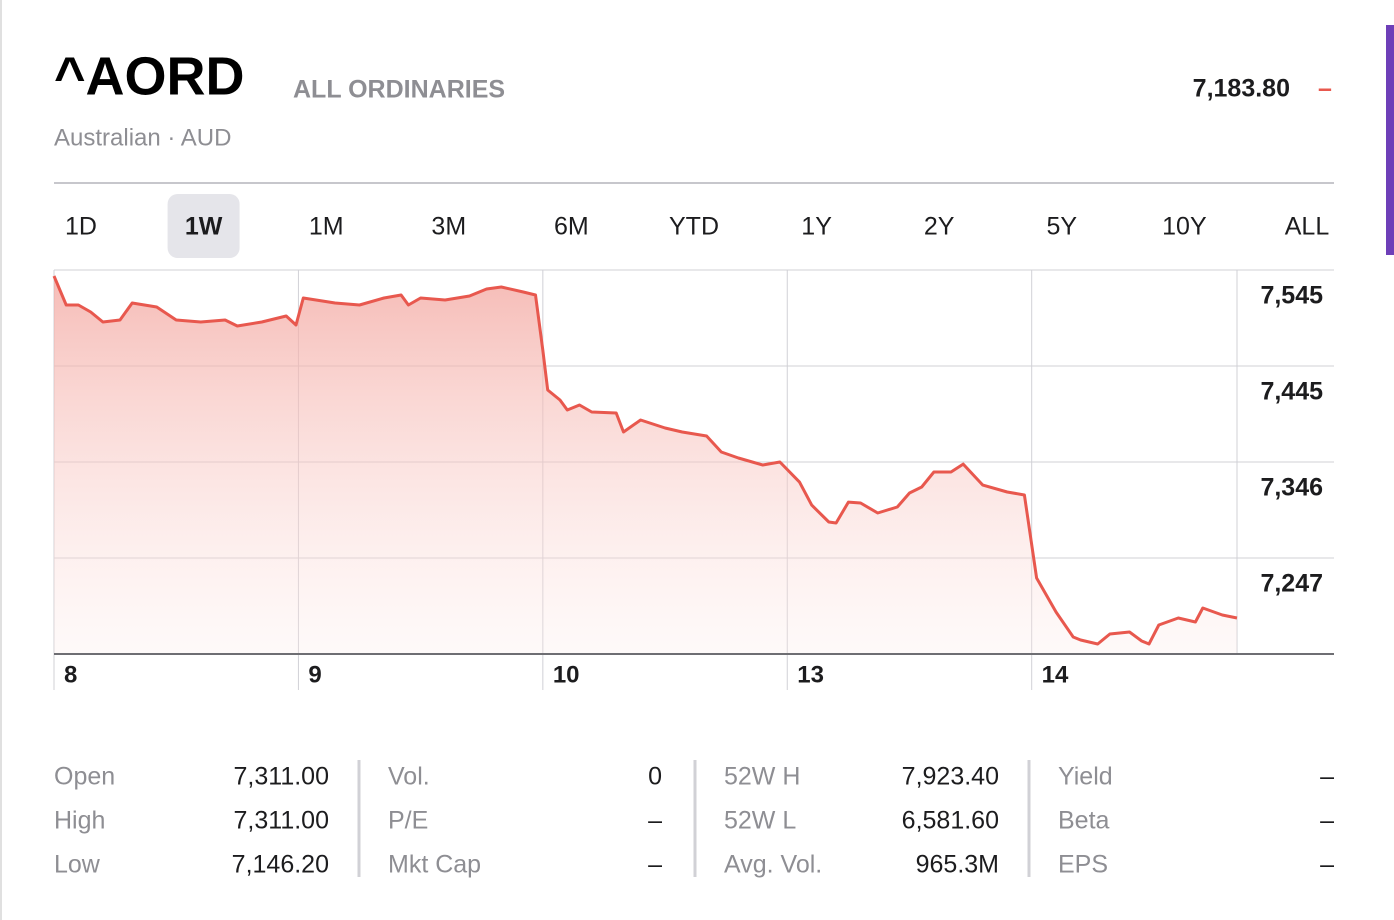 The height and width of the screenshot is (920, 1394). What do you see at coordinates (142, 137) in the screenshot?
I see `subtitle: Australian · AUD` at bounding box center [142, 137].